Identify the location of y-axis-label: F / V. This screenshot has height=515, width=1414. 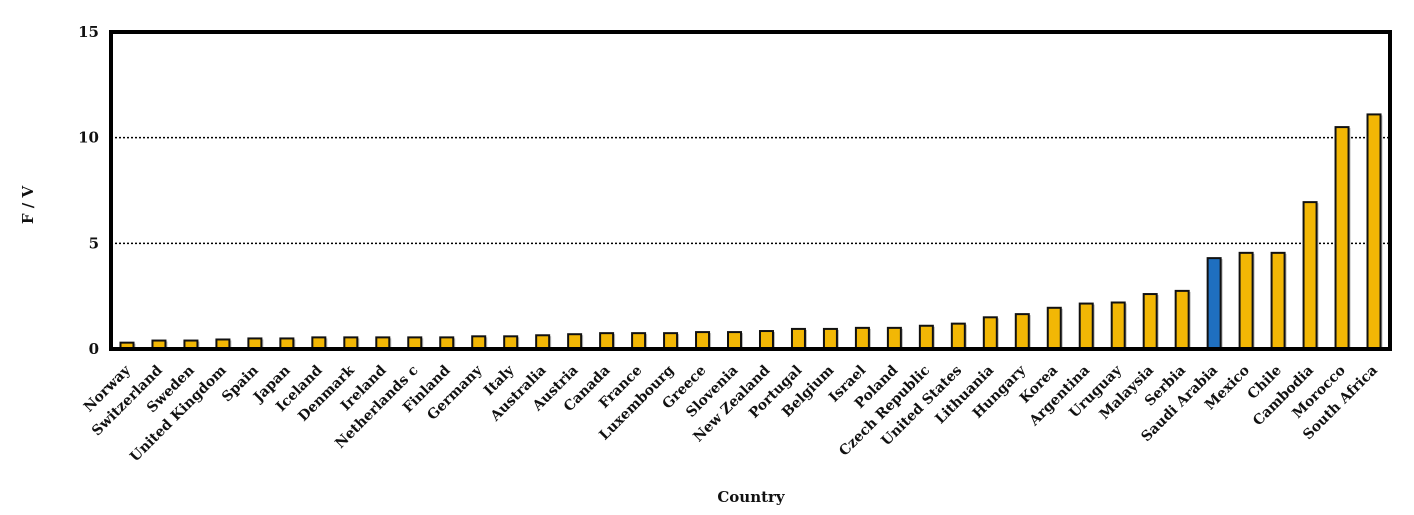
(28, 205).